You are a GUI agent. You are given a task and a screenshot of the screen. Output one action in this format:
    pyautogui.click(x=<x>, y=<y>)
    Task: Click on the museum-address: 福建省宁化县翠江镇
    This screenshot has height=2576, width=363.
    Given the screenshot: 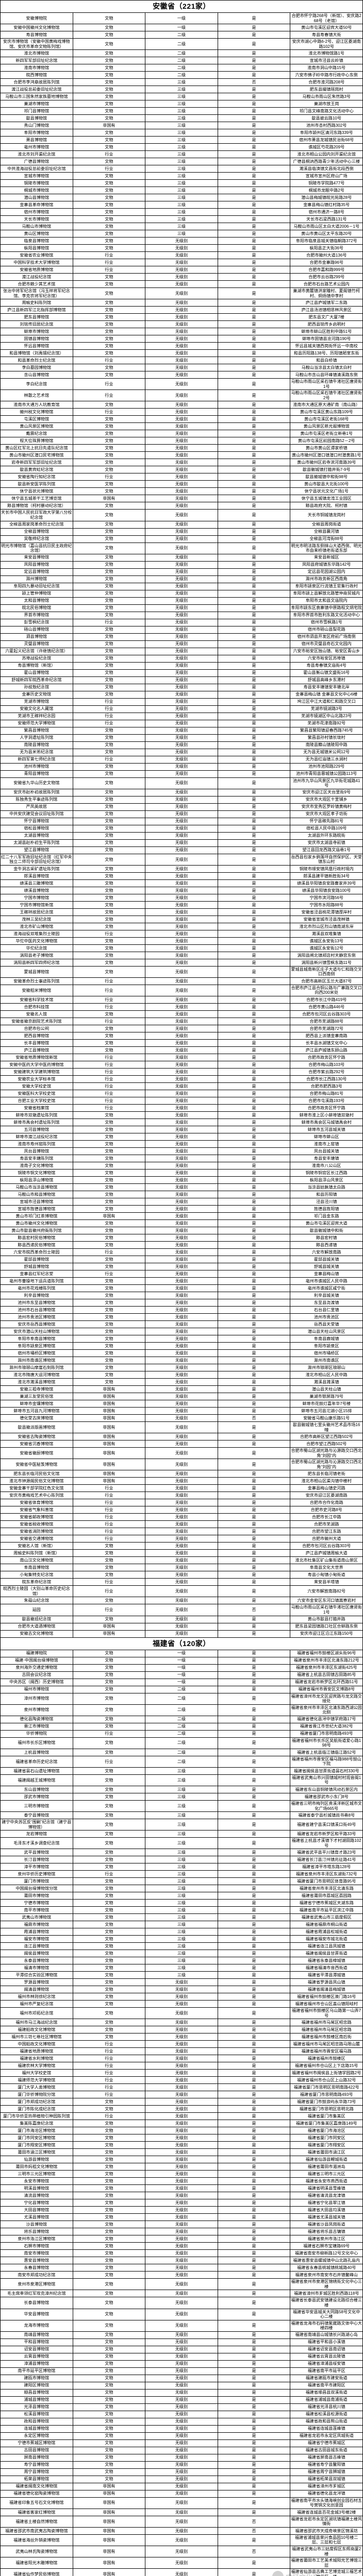 What is the action you would take?
    pyautogui.click(x=326, y=2203)
    